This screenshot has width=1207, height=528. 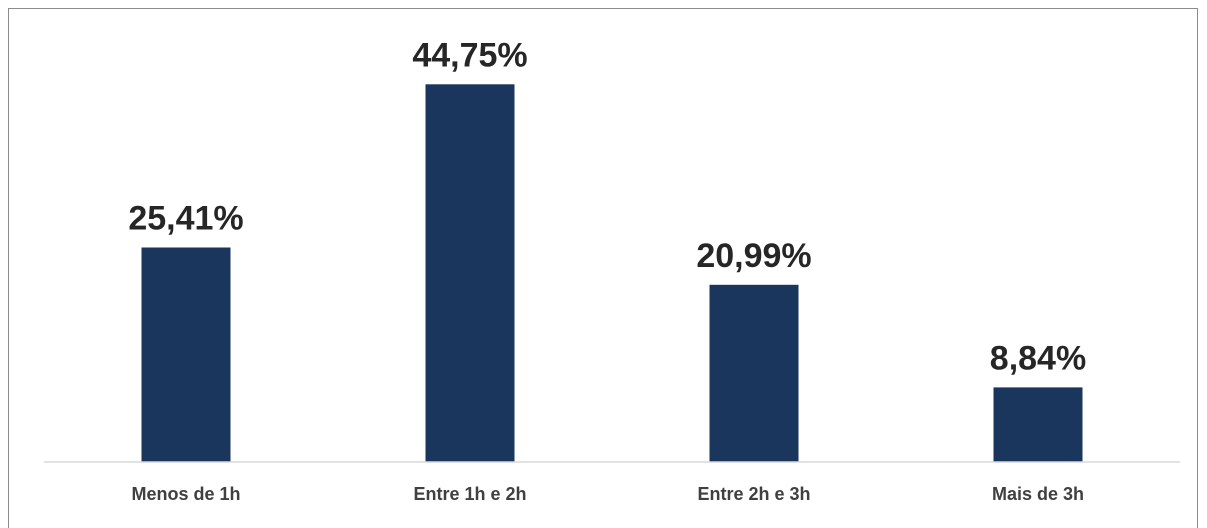 What do you see at coordinates (1038, 494) in the screenshot?
I see `category-label-3: Mais de 3h` at bounding box center [1038, 494].